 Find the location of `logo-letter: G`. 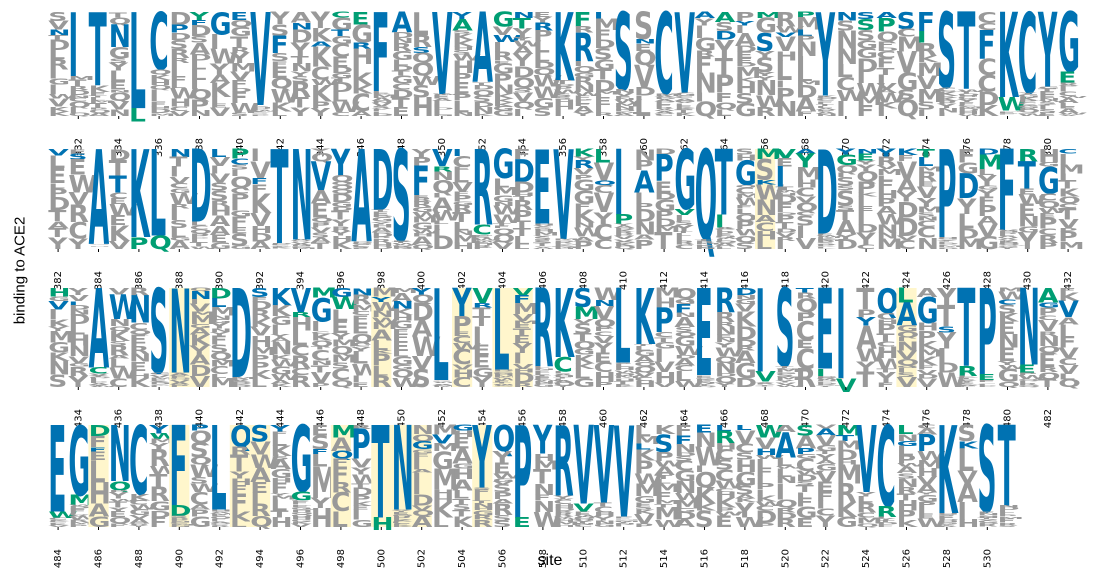

logo-letter: G is located at coordinates (988, 188).